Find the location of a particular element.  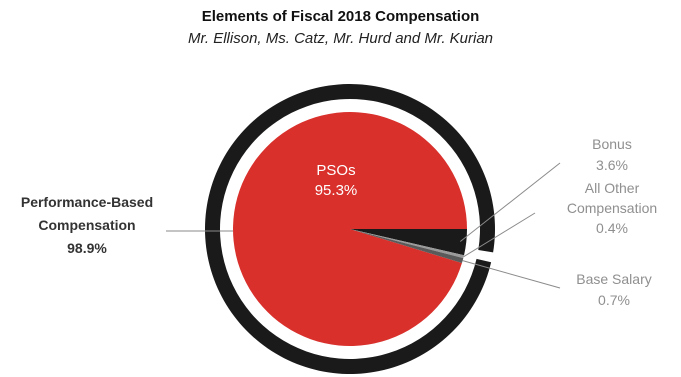

label-bonus: Bonus 3.6% is located at coordinates (612, 154).